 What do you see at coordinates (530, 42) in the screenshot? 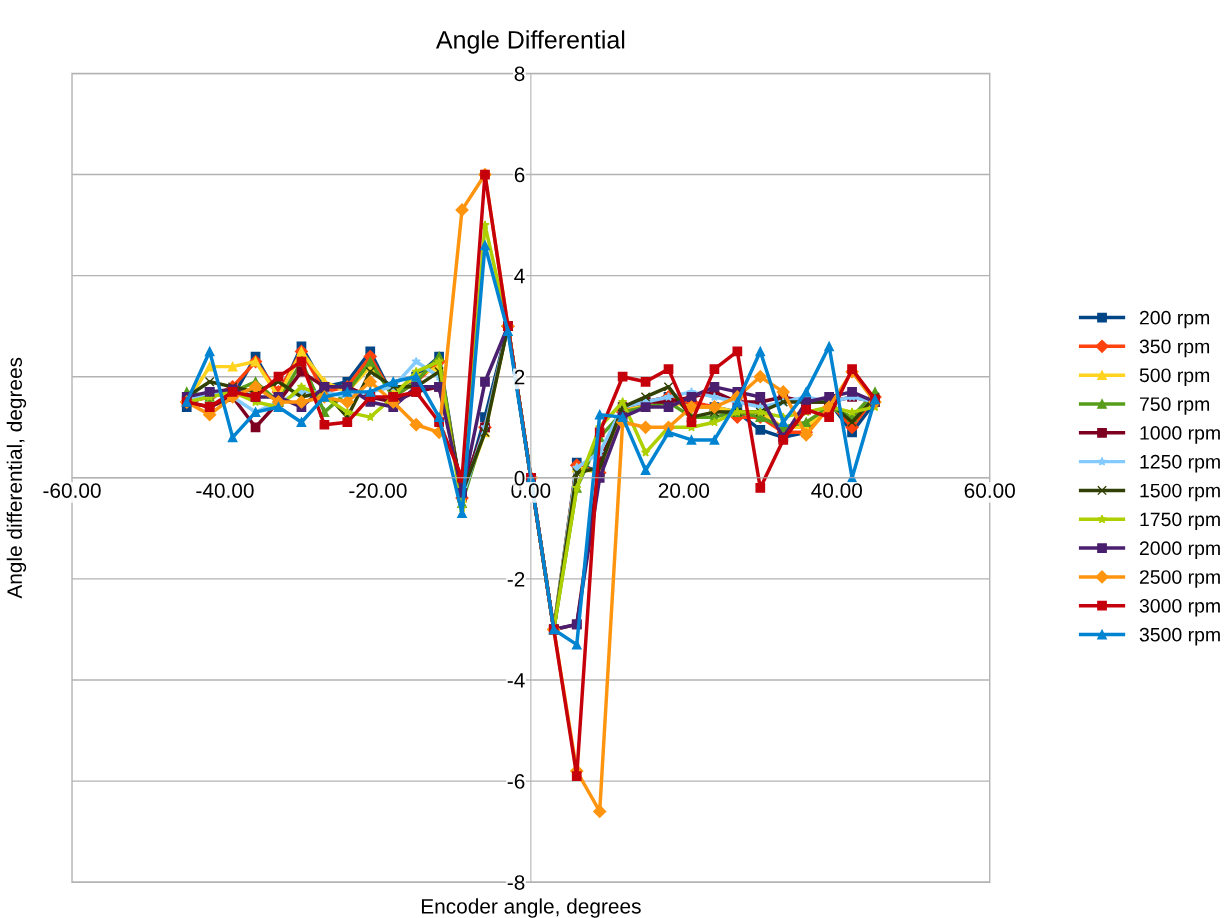
I see `chart-title: Angle Differential` at bounding box center [530, 42].